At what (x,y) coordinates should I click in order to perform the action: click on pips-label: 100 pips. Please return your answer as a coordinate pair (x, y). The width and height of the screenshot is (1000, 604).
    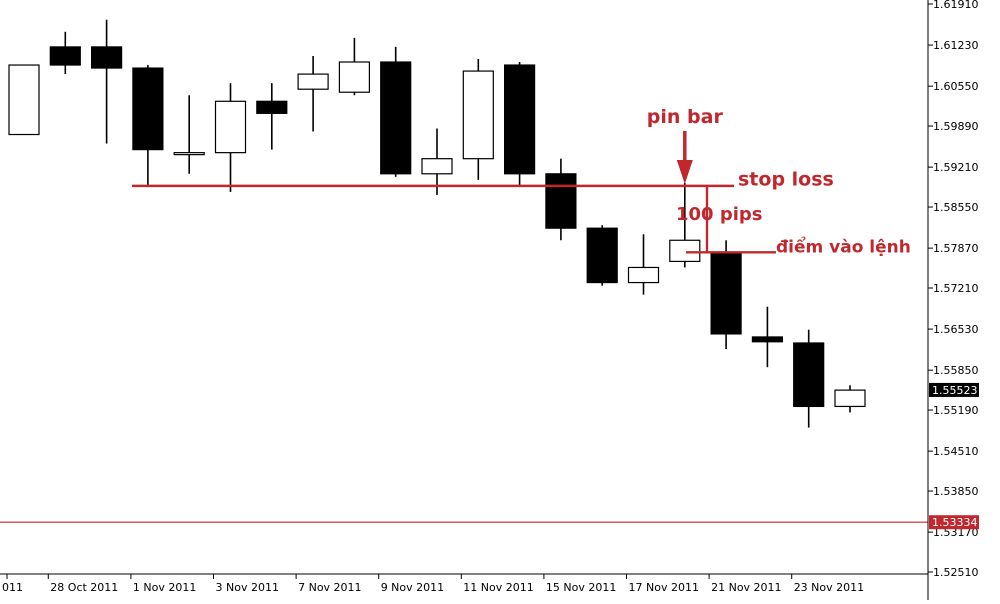
    Looking at the image, I should click on (719, 214).